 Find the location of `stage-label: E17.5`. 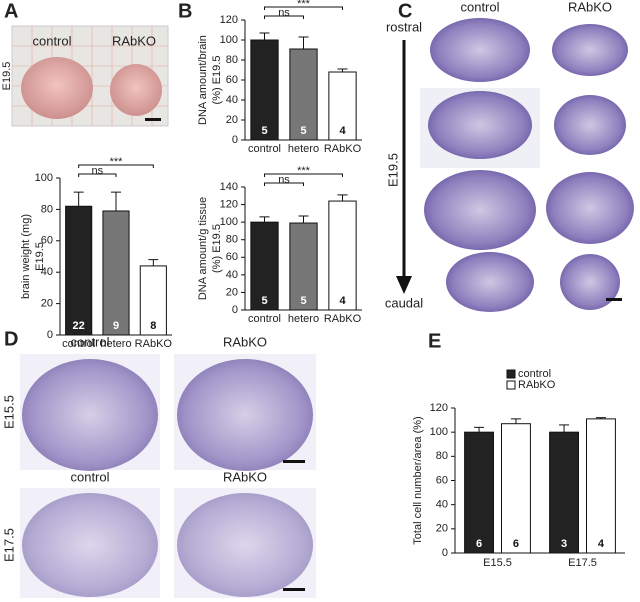

stage-label: E17.5 is located at coordinates (8, 545).